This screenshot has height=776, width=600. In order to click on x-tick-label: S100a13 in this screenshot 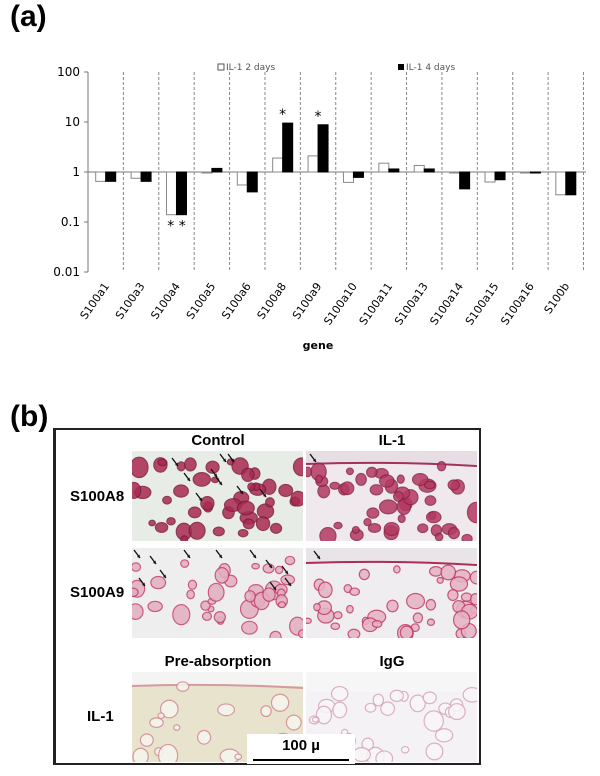, I will do `click(411, 303)`.